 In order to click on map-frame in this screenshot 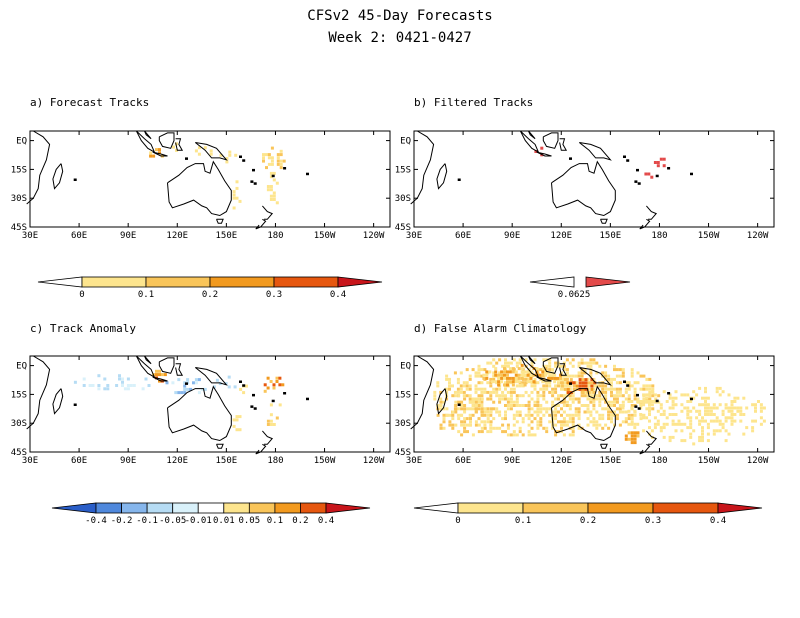, I will do `click(210, 179)`.